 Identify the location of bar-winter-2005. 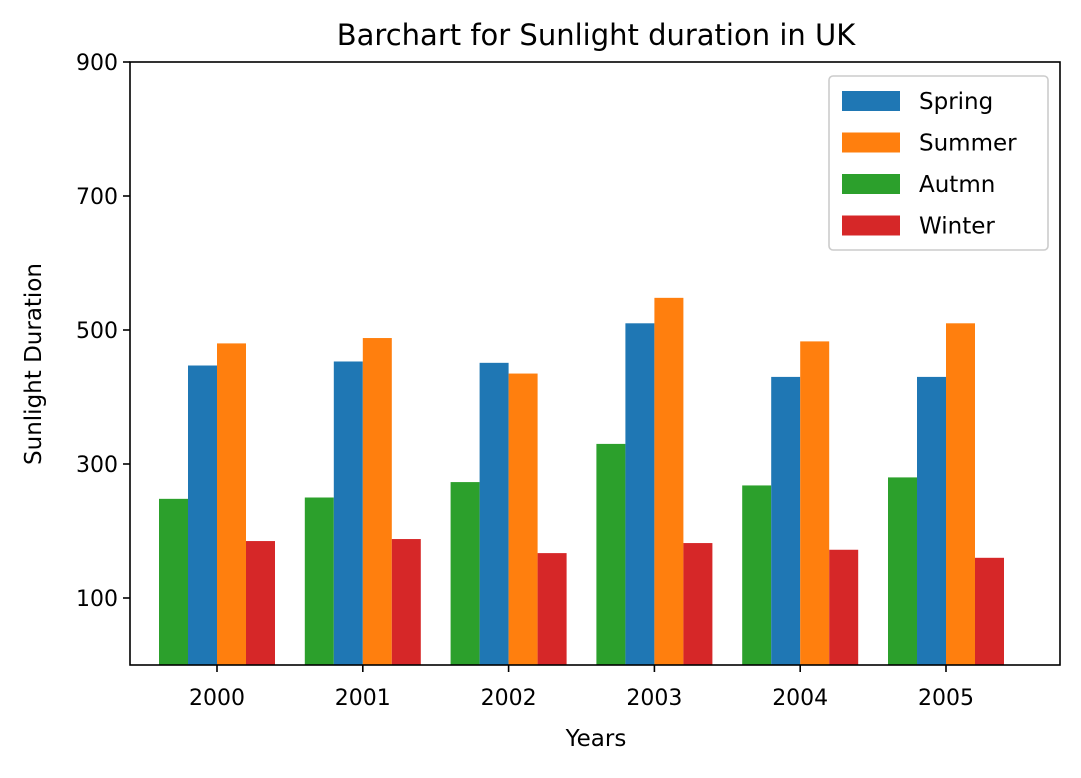
(989, 611).